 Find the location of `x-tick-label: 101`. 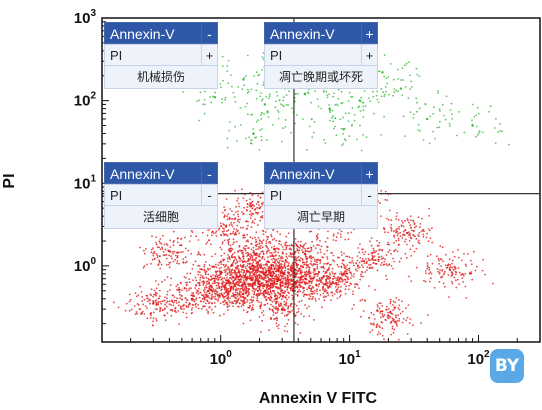

x-tick-label: 101 is located at coordinates (349, 358).